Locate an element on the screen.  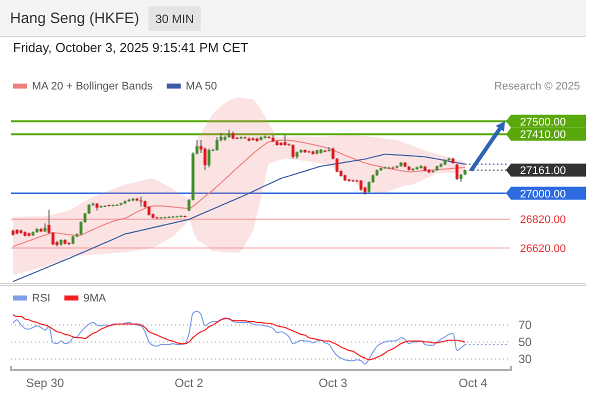
x-tick-label: Oct 2 is located at coordinates (189, 383).